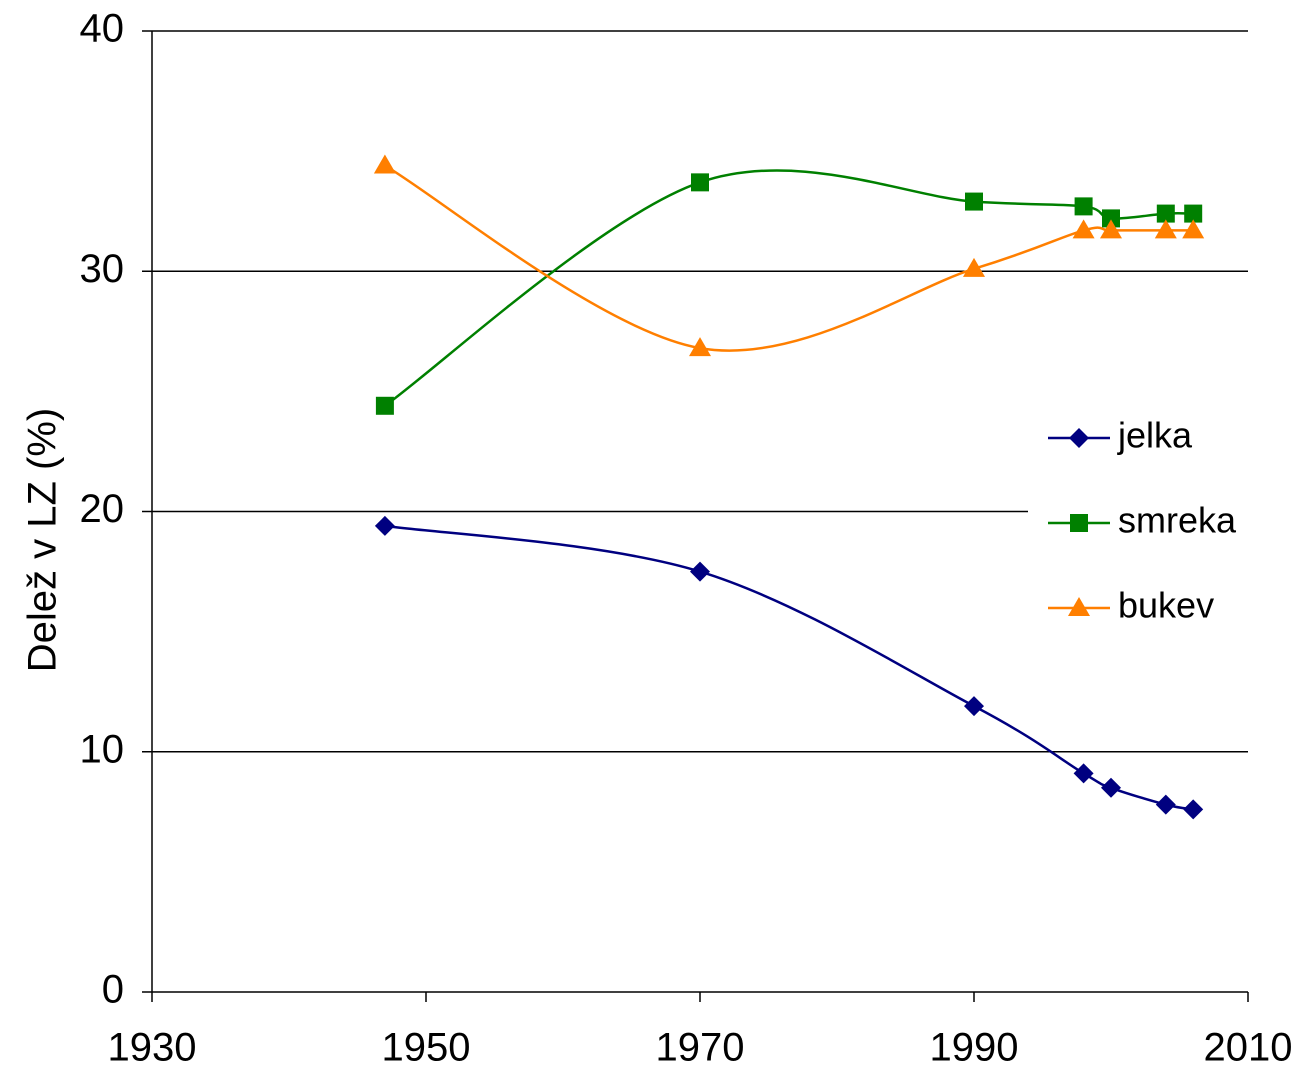  Describe the element at coordinates (1248, 1048) in the screenshot. I see `x-tick-label: 2010` at that location.